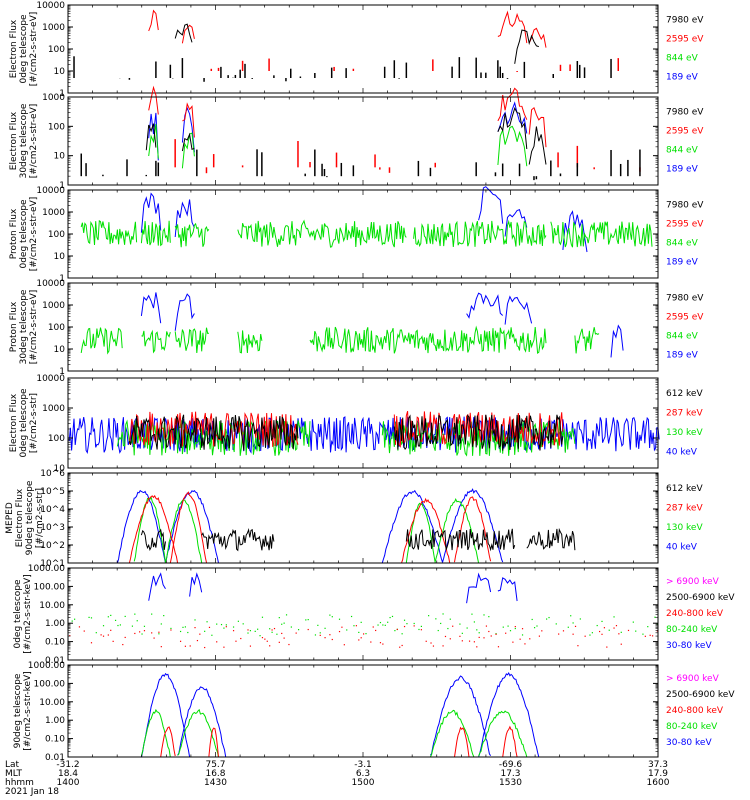  Describe the element at coordinates (693, 679) in the screenshot. I see `legend-entry: > 6900 keV` at that location.